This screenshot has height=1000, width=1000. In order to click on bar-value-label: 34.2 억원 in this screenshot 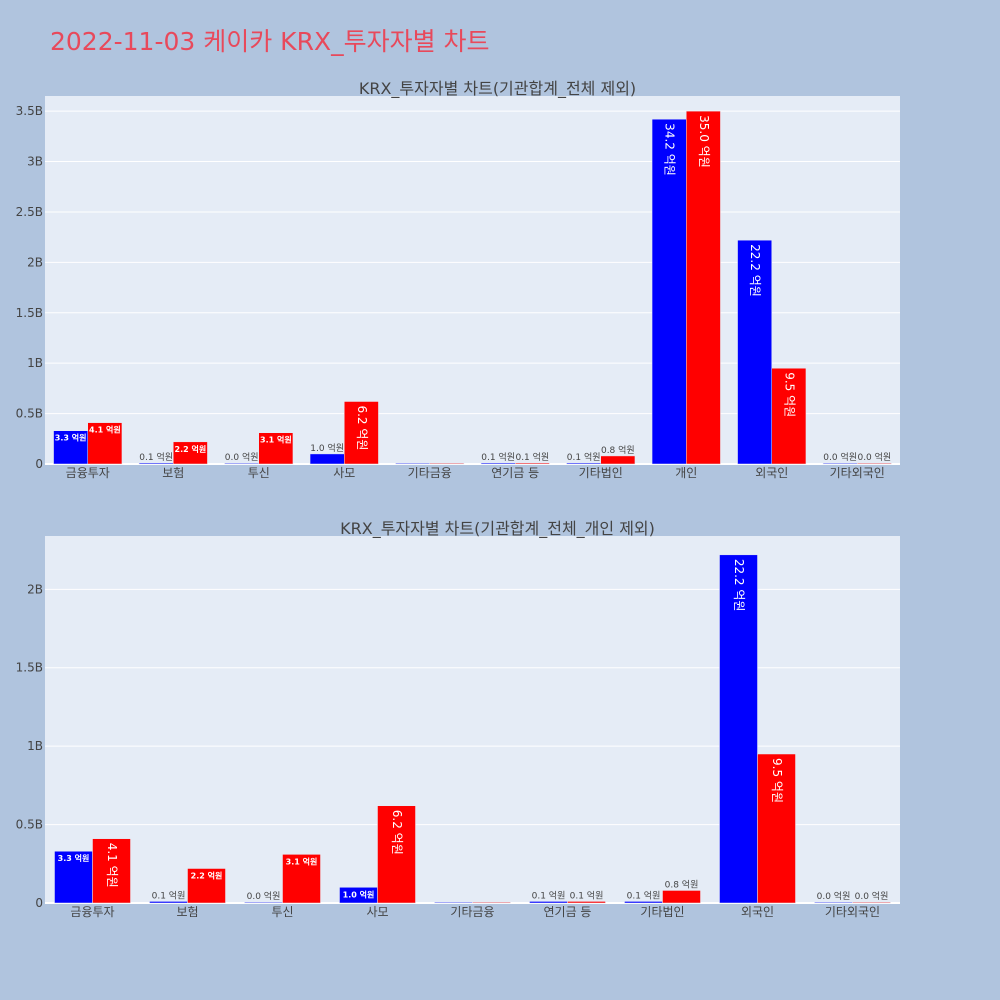, I will do `click(670, 149)`.